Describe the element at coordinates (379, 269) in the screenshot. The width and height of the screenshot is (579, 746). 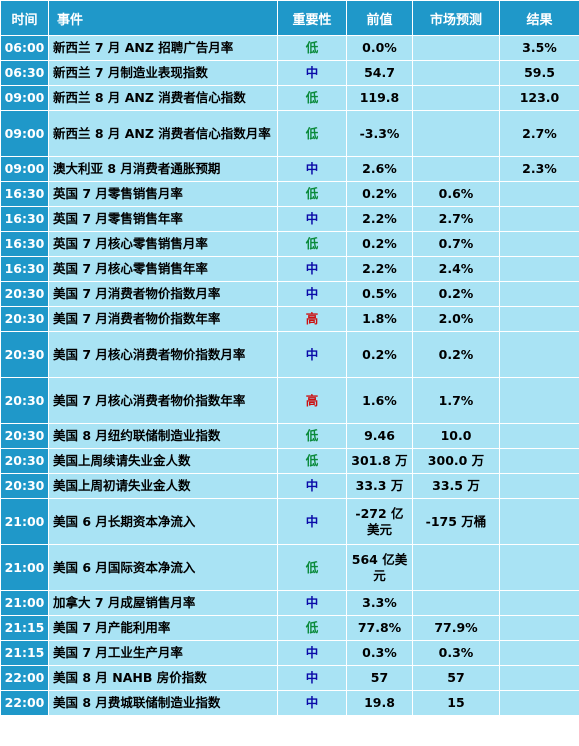
I see `cell-previous: 2.2%` at that location.